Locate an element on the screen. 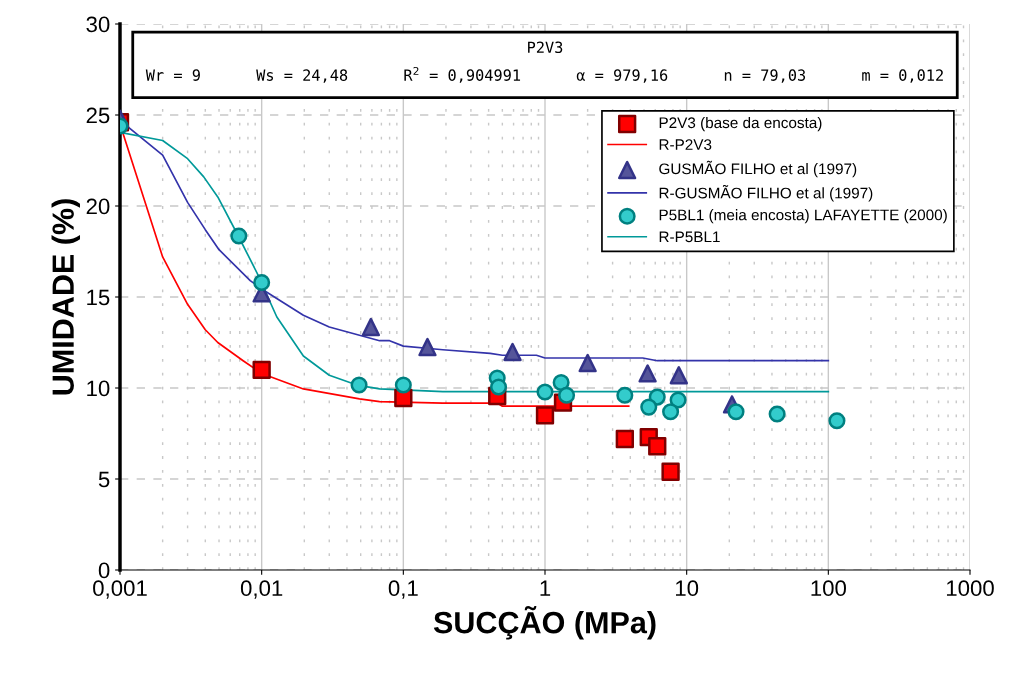 The height and width of the screenshot is (691, 1009). legend-label: GUSMÃO FILHO et al (1997) is located at coordinates (758, 169).